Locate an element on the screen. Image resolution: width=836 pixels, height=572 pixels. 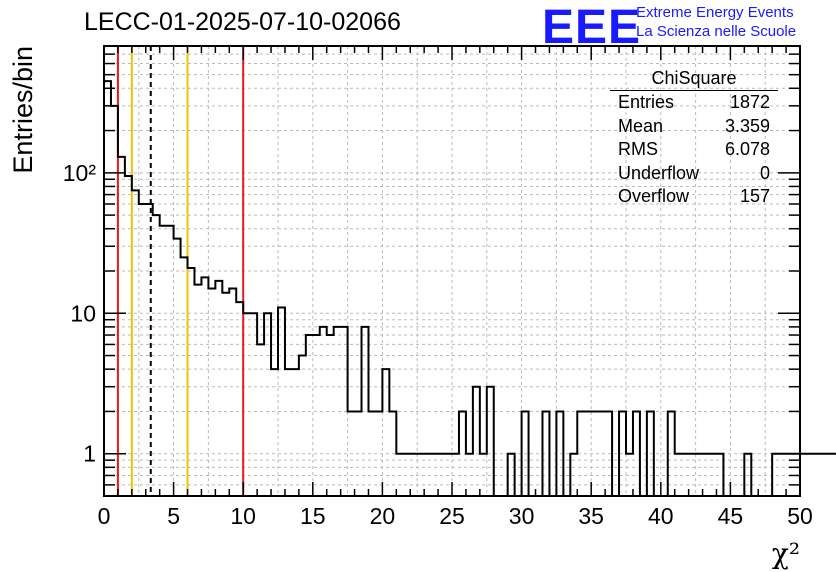
x-tick-label: 20 is located at coordinates (383, 516).